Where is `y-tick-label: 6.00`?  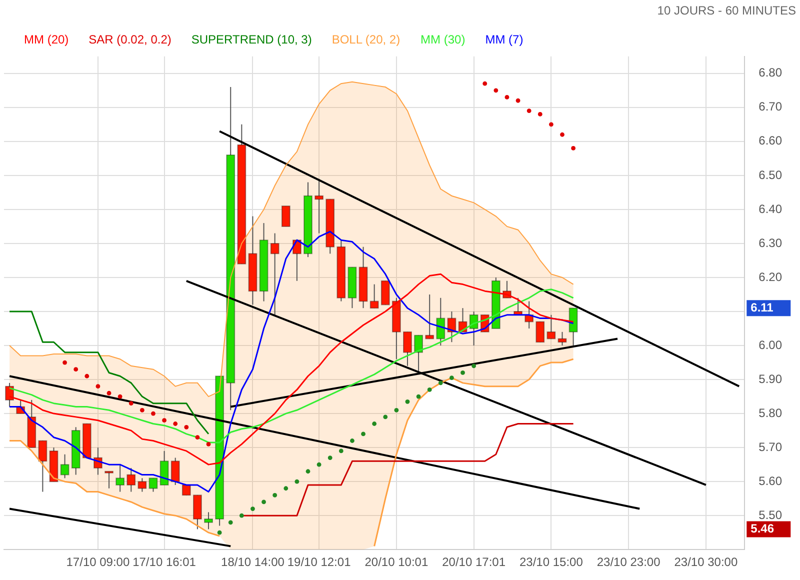
y-tick-label: 6.00 is located at coordinates (770, 345).